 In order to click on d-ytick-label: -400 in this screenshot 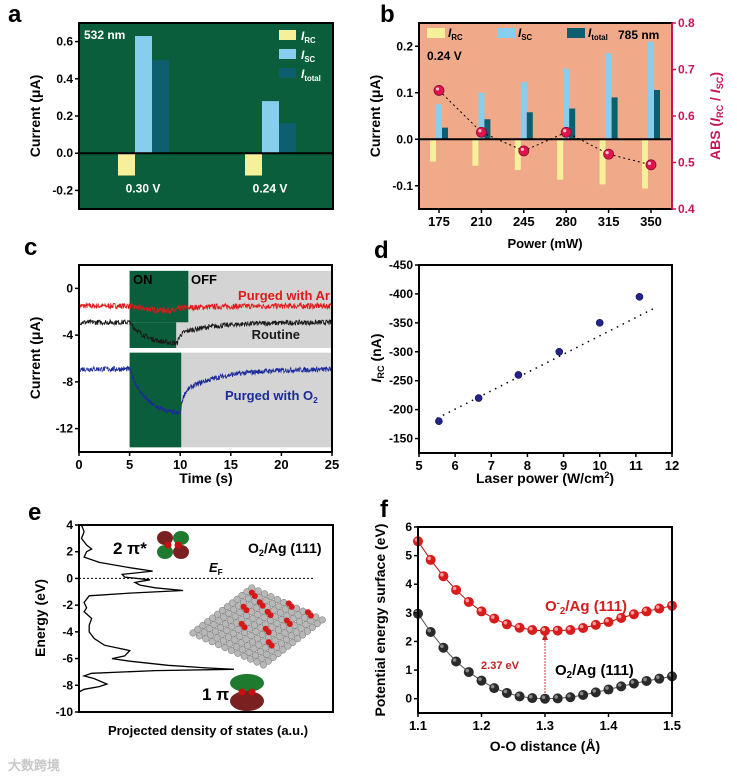, I will do `click(401, 294)`.